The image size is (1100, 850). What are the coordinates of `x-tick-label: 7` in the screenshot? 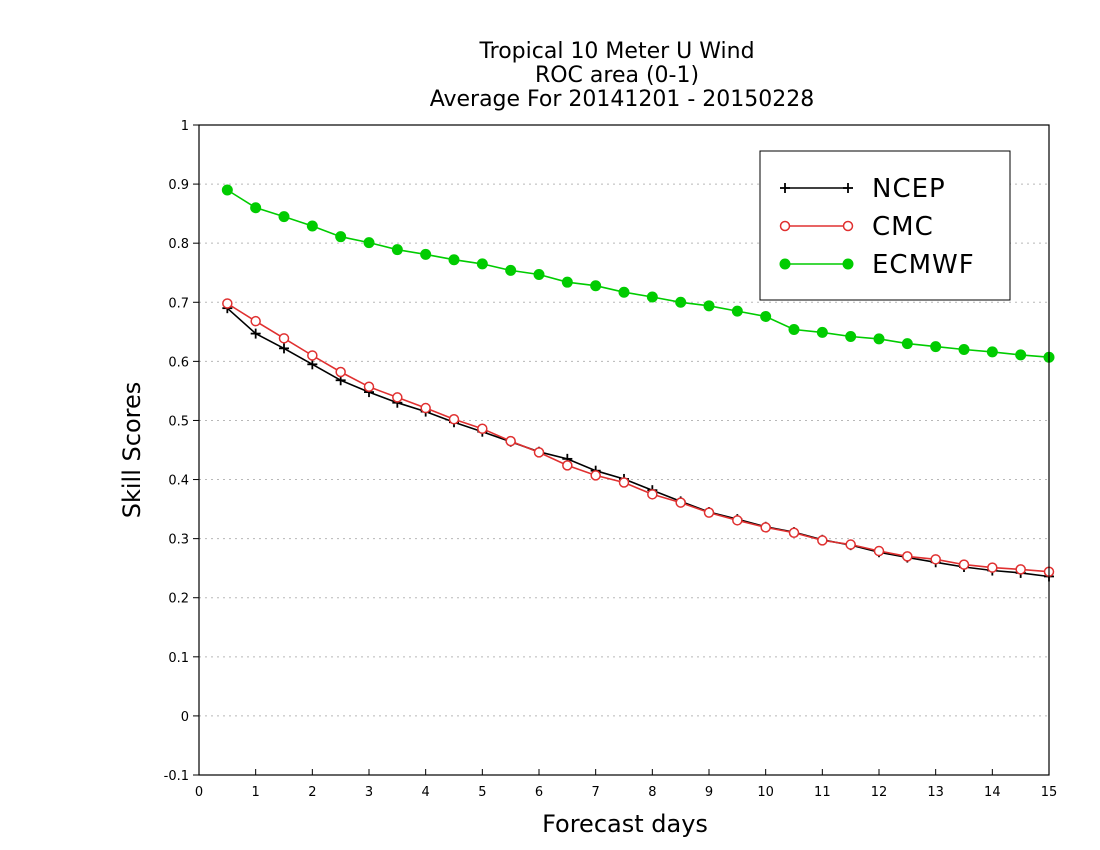 It's located at (596, 792).